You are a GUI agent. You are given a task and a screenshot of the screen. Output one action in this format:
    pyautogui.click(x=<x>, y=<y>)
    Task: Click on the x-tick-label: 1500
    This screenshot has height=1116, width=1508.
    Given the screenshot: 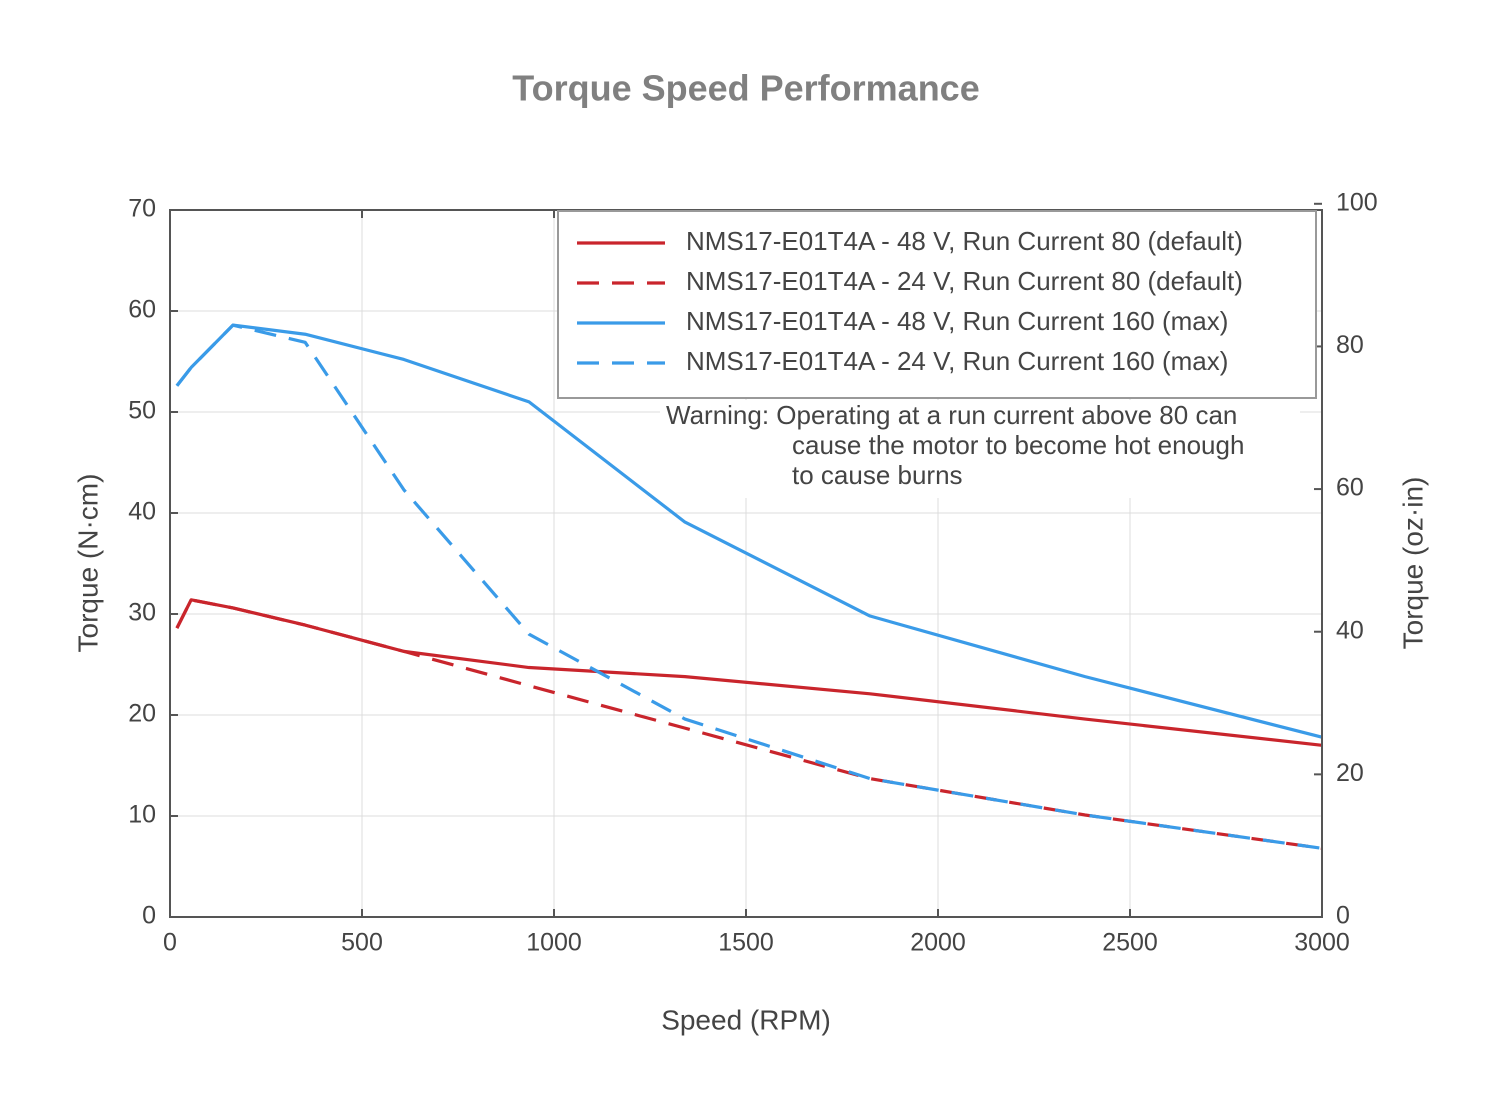 What is the action you would take?
    pyautogui.click(x=746, y=943)
    